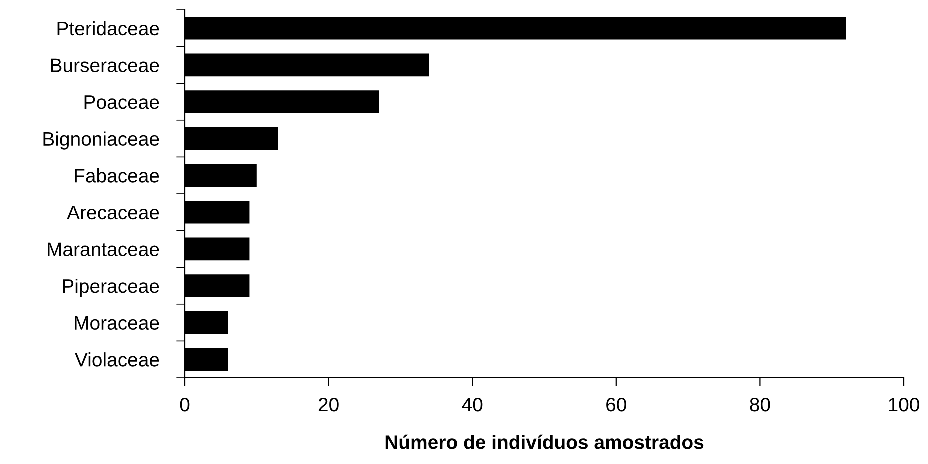 This screenshot has width=928, height=464. What do you see at coordinates (904, 405) in the screenshot?
I see `x-tick-label: 100` at bounding box center [904, 405].